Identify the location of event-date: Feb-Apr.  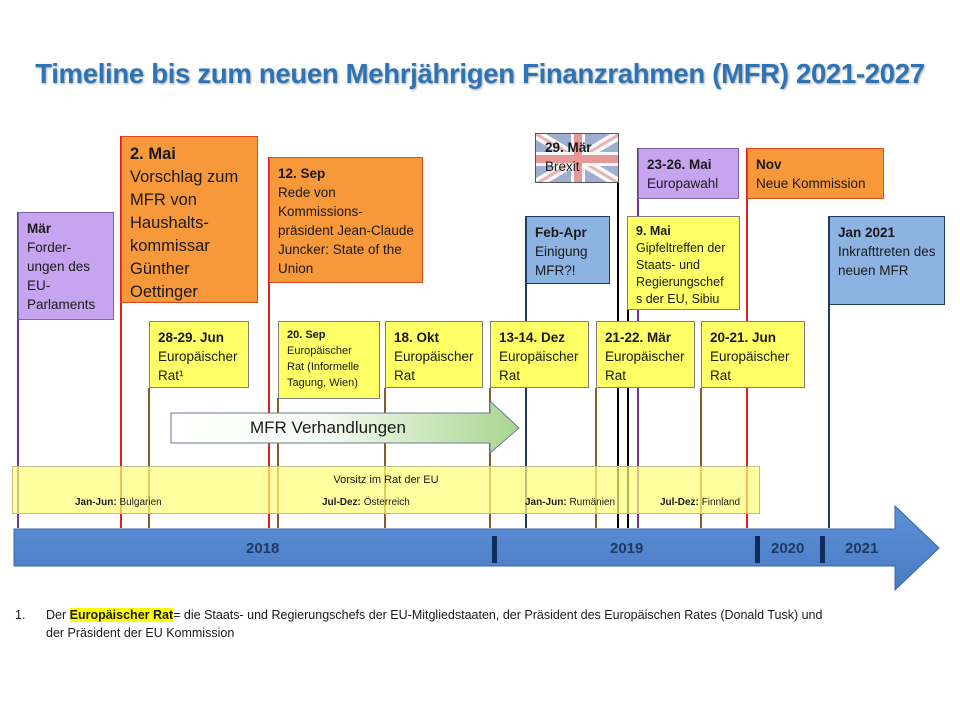
(561, 232).